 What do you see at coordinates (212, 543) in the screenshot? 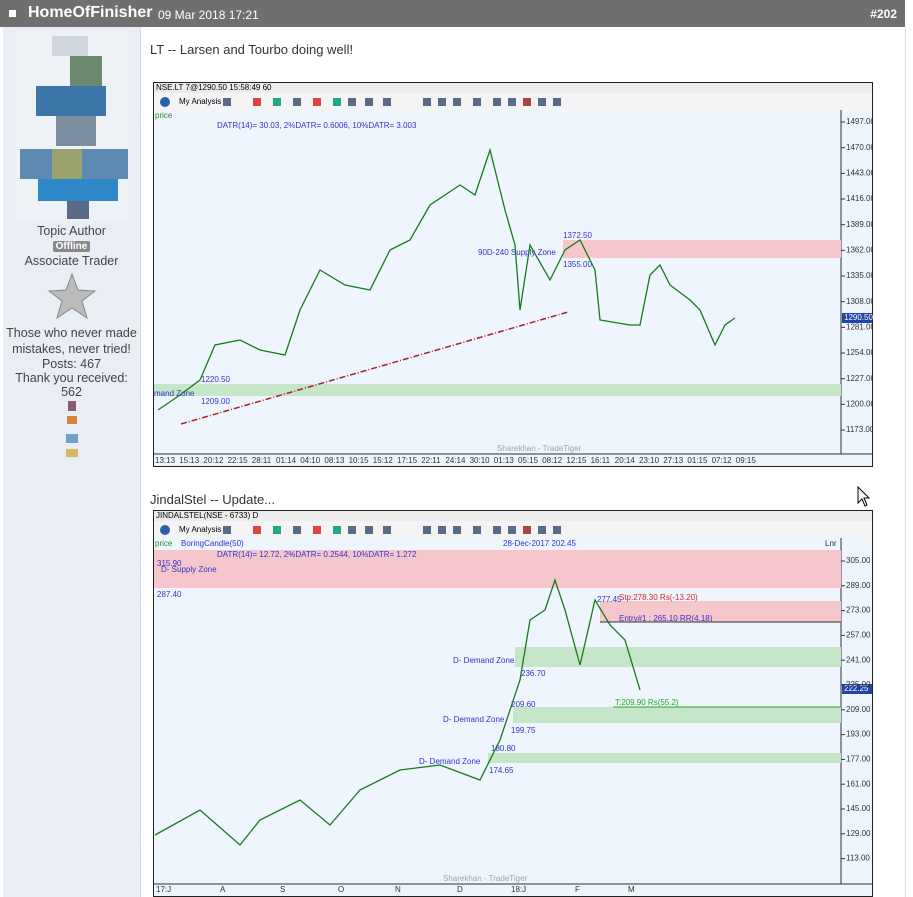
I see `indicator: BoringCandle(50)` at bounding box center [212, 543].